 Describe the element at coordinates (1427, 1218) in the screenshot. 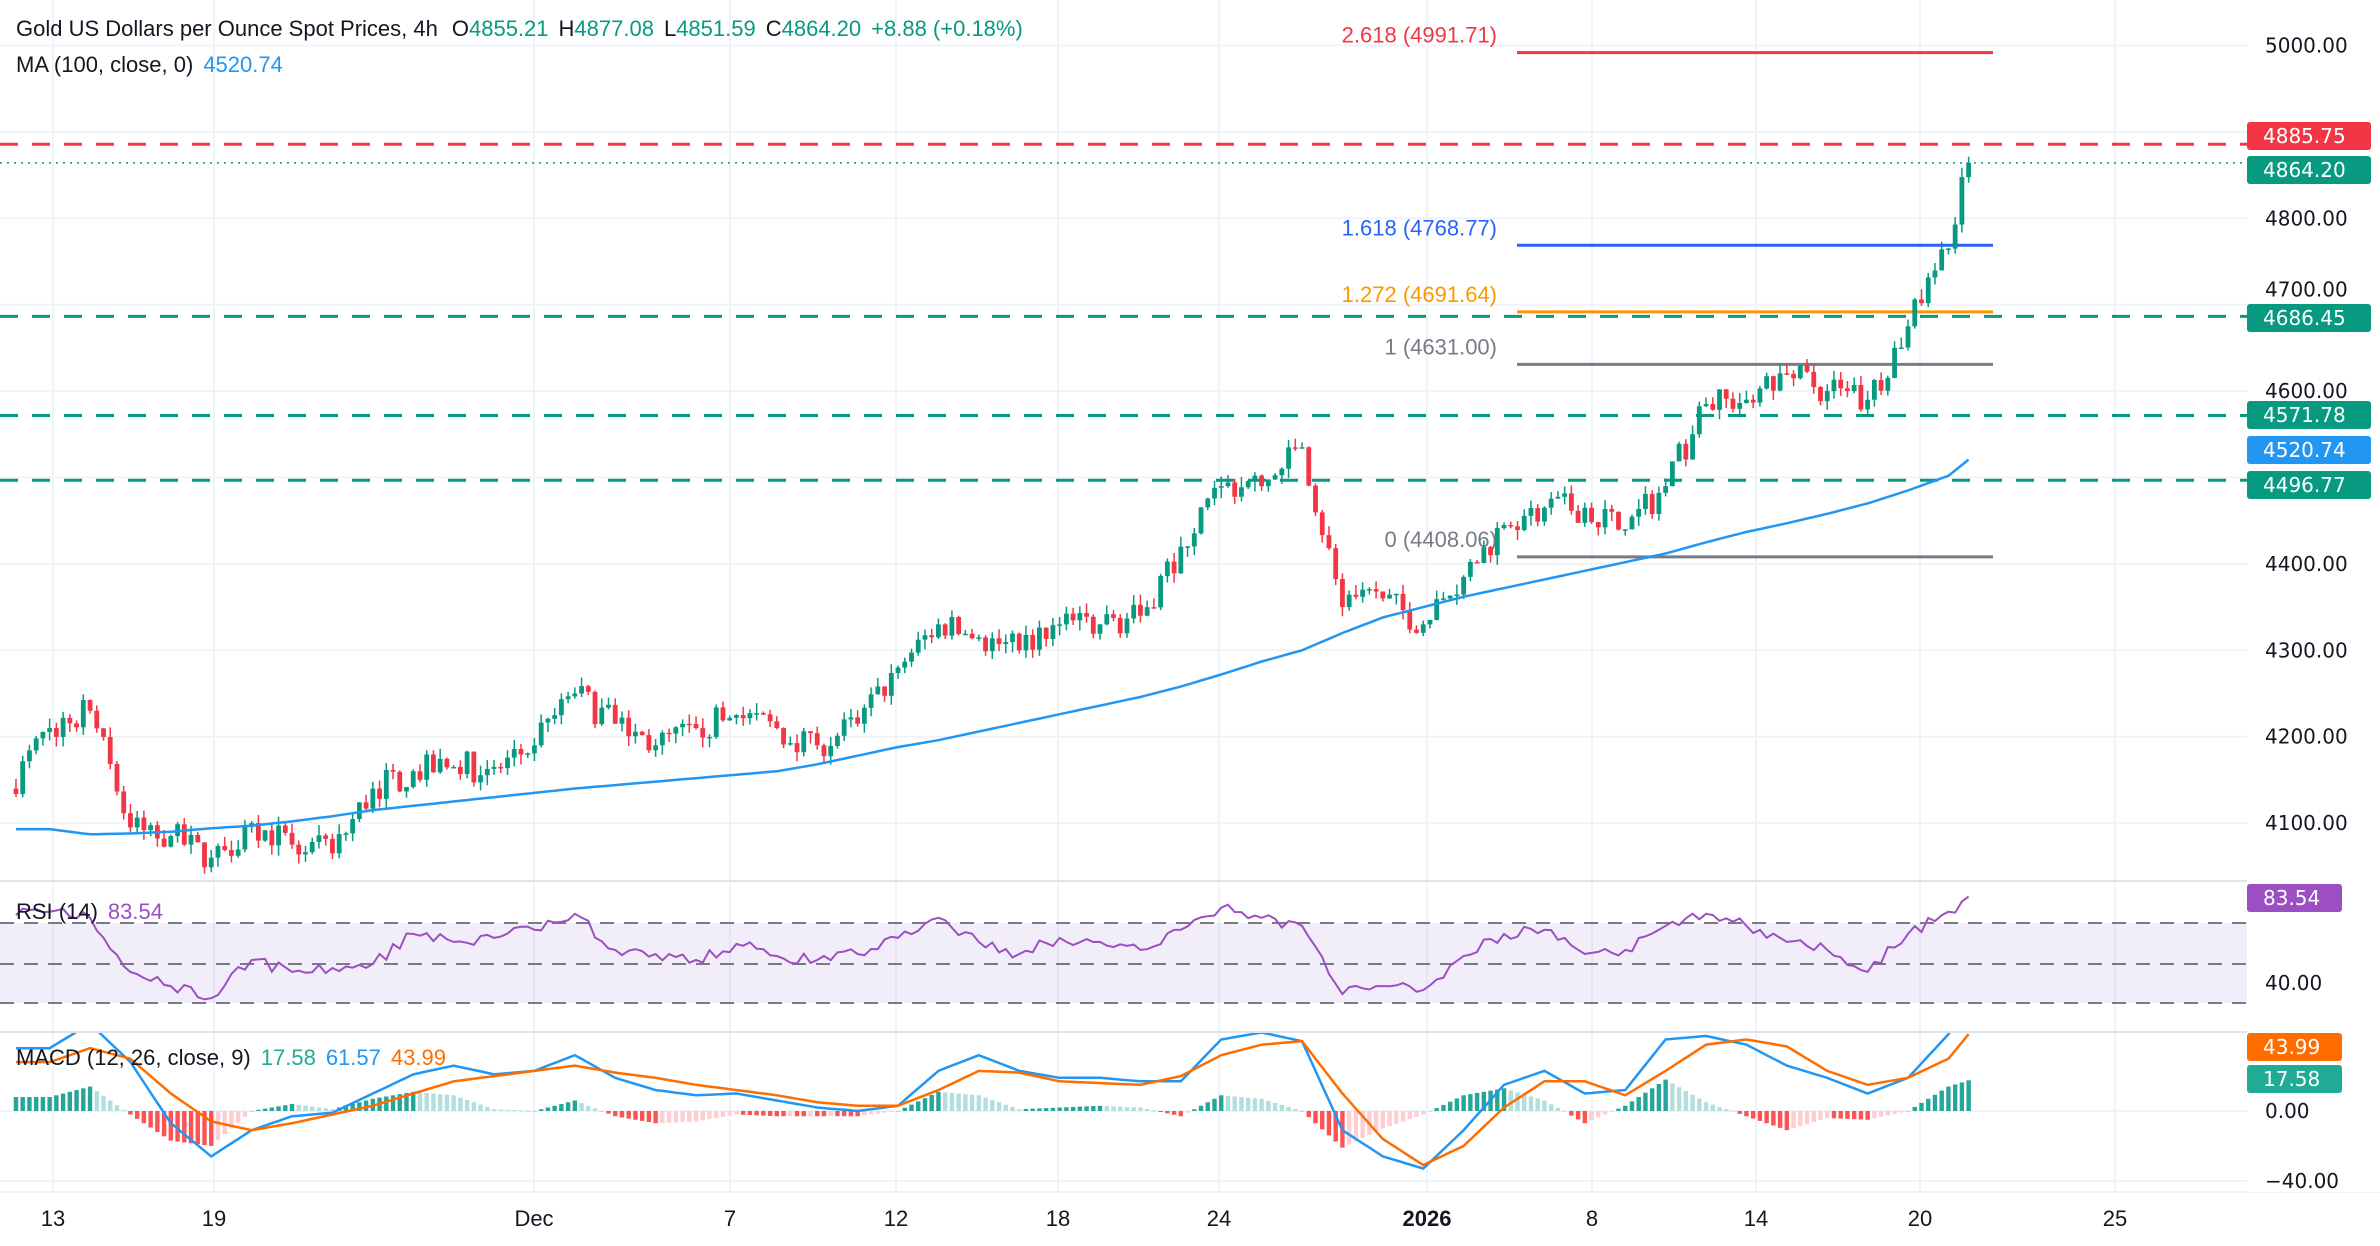

I see `time-label: 2026` at that location.